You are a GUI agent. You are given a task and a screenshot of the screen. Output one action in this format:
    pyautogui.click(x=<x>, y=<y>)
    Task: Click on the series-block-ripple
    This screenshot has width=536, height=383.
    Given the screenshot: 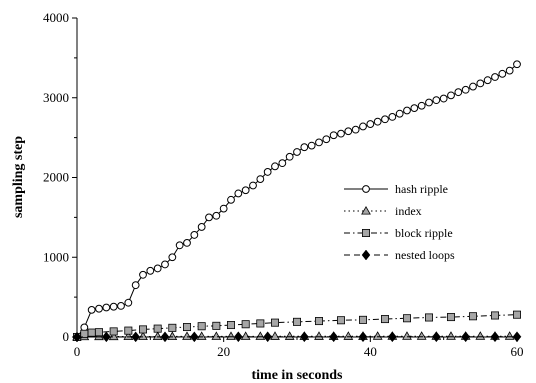 What is the action you would take?
    pyautogui.click(x=297, y=325)
    